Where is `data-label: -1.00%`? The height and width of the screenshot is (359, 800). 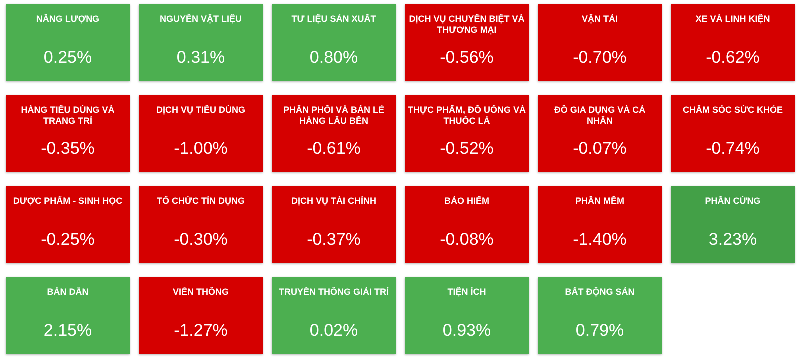
data-label: -1.00% is located at coordinates (201, 149).